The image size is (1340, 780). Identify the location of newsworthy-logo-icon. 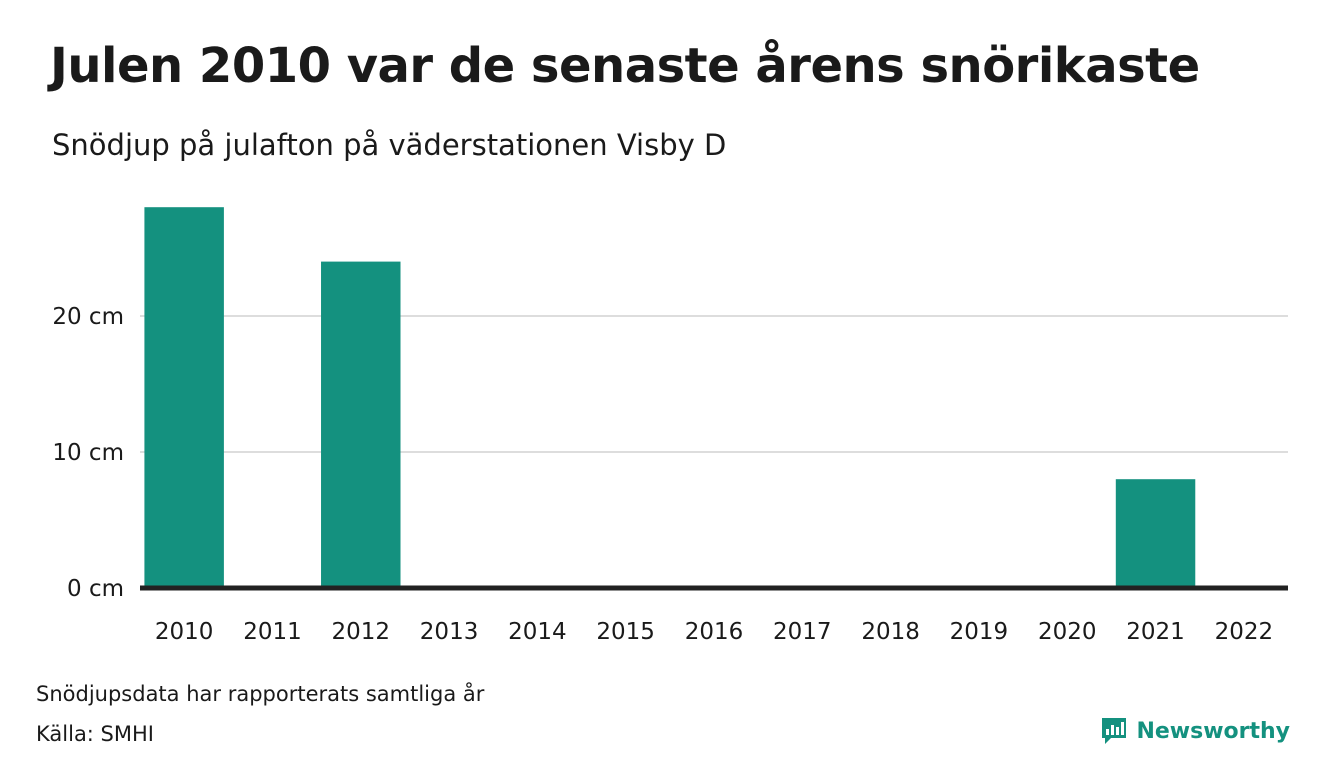
(1114, 731).